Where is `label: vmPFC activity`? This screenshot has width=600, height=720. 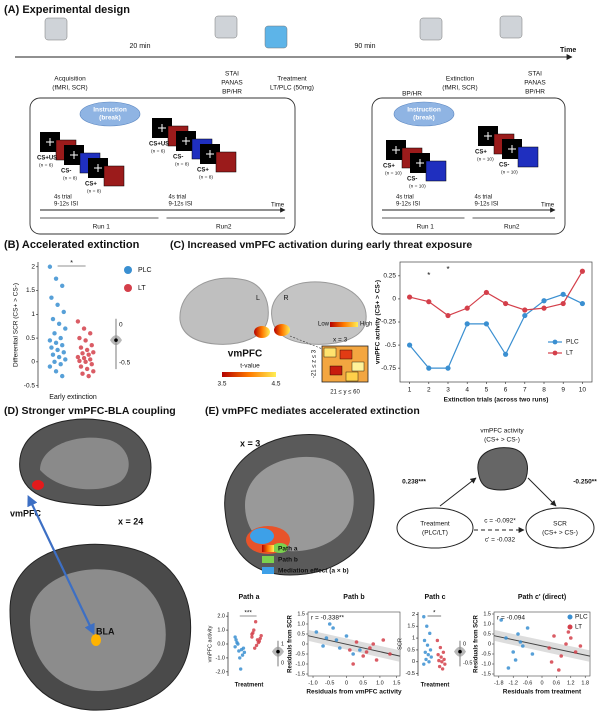 label: vmPFC activity is located at coordinates (502, 431).